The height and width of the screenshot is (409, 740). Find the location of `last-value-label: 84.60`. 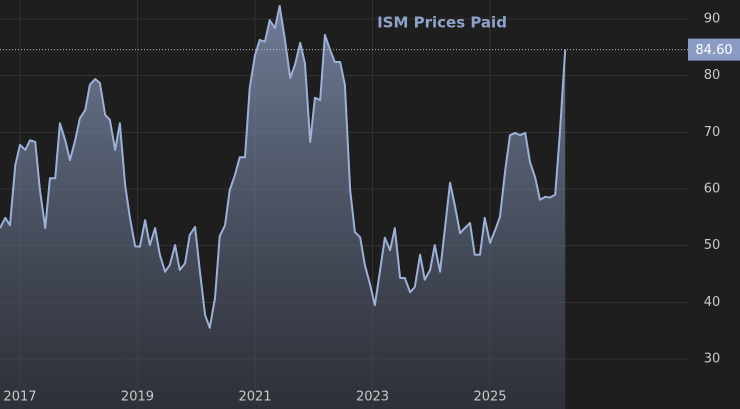

last-value-label: 84.60 is located at coordinates (713, 50).